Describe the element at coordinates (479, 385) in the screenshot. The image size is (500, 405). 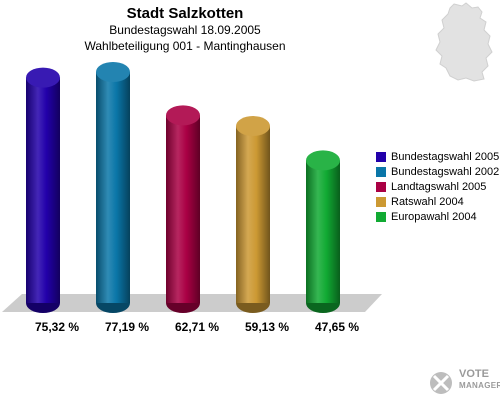
I see `logo-line-2: MANAGER` at that location.